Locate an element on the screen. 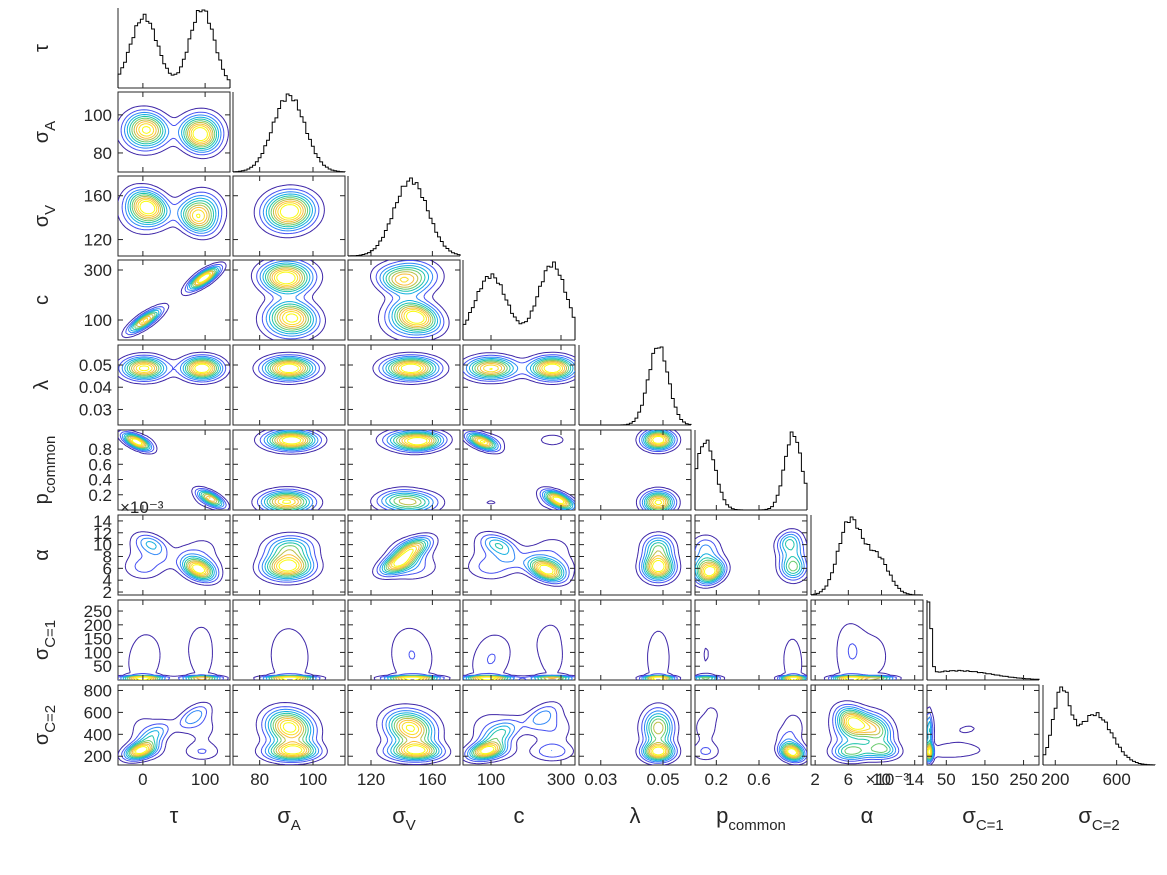  contour-panel-sigma_A-alpha is located at coordinates (289, 555).